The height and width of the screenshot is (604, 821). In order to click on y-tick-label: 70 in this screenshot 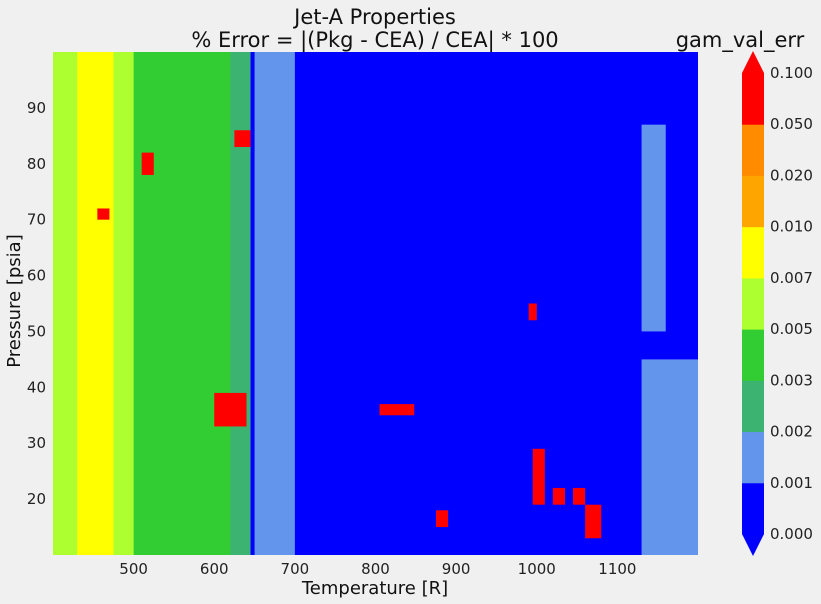, I will do `click(36, 220)`.